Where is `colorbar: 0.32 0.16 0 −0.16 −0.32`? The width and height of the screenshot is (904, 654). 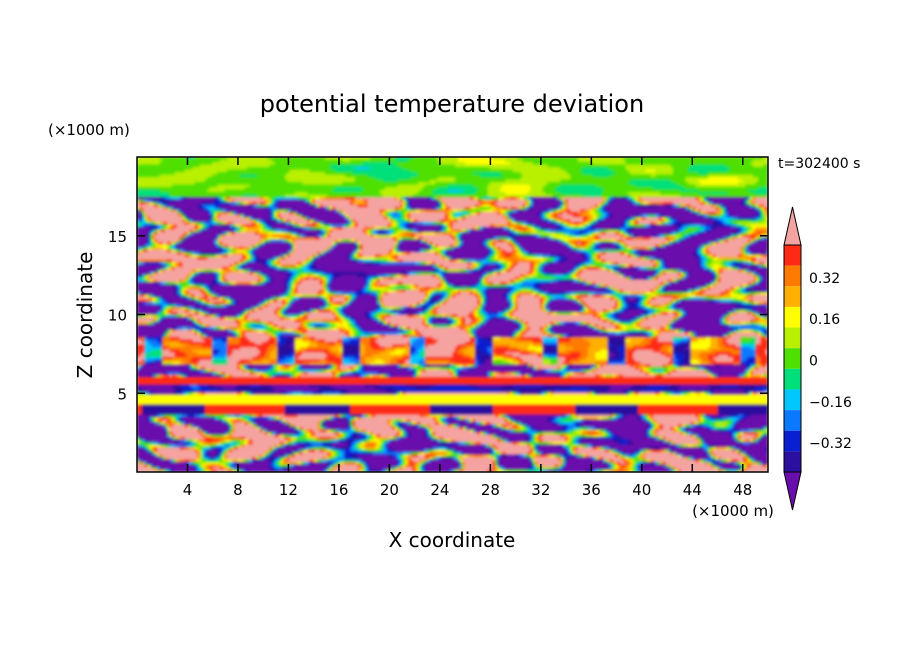
colorbar: 0.32 0.16 0 −0.16 −0.32 is located at coordinates (817, 358).